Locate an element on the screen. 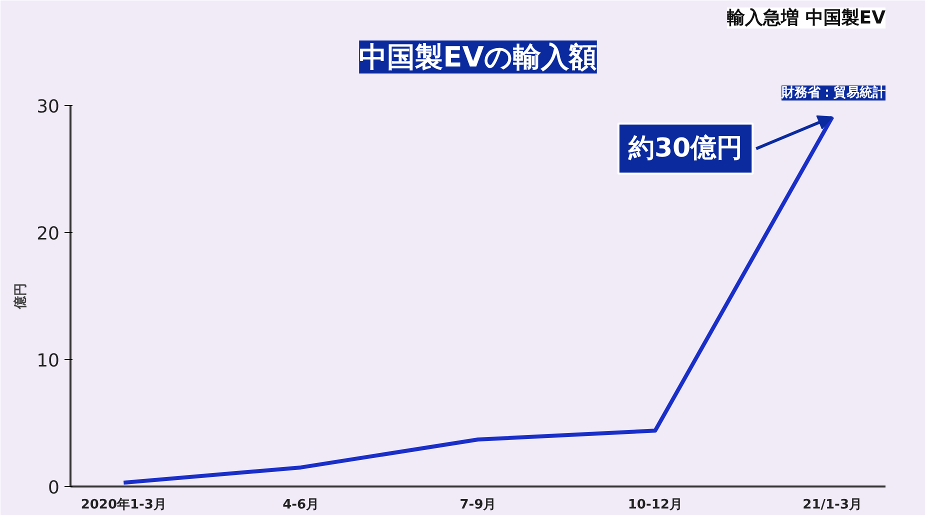 This screenshot has height=515, width=925. y-tick-label: 30 is located at coordinates (48, 107).